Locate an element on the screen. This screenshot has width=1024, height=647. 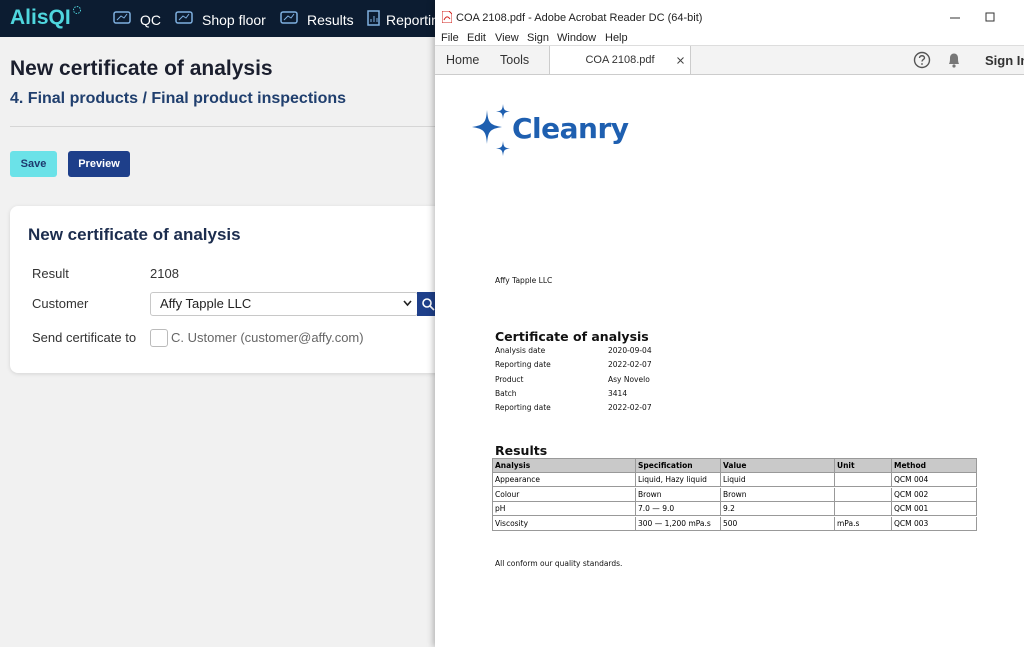
table-cell: QCM 002 is located at coordinates (934, 494).